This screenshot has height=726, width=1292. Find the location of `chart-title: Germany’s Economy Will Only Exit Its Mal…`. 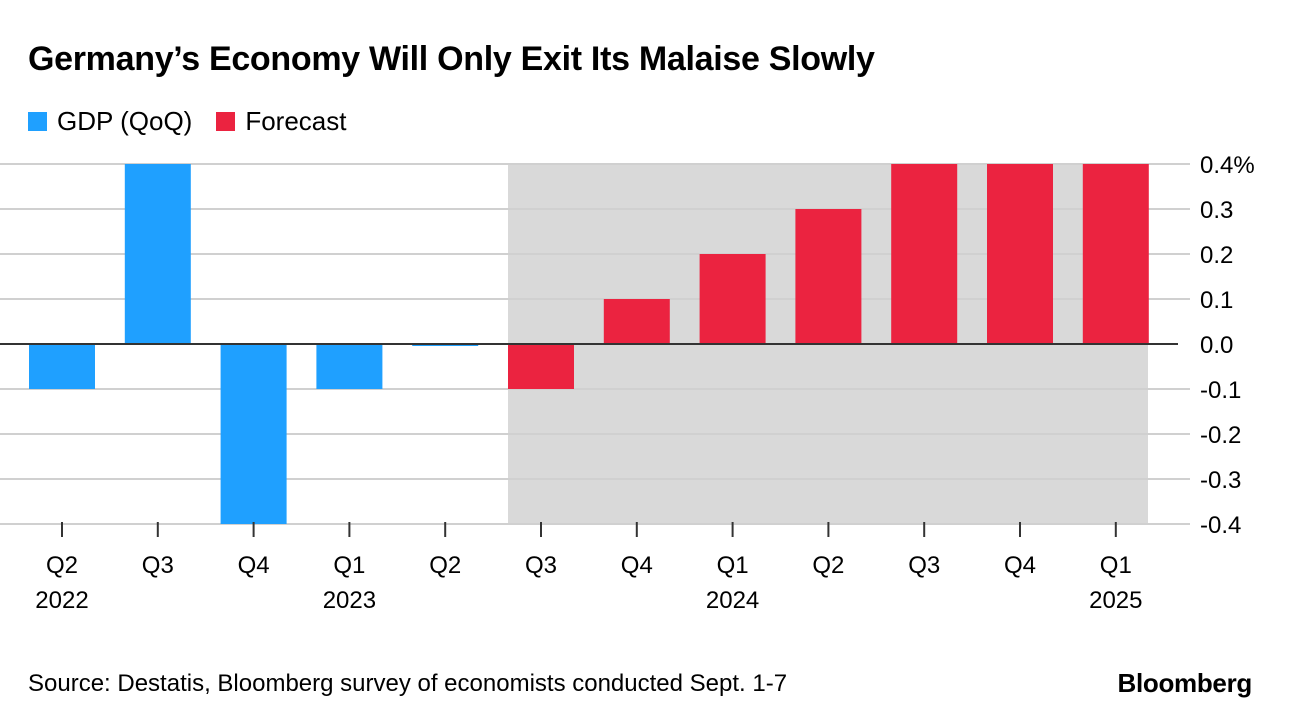

chart-title: Germany’s Economy Will Only Exit Its Mal… is located at coordinates (451, 59).